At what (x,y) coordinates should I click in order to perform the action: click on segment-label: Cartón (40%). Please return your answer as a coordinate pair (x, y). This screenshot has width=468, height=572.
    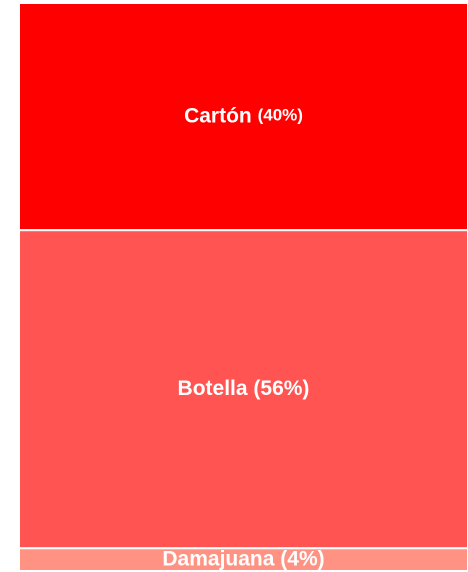
    Looking at the image, I should click on (243, 115).